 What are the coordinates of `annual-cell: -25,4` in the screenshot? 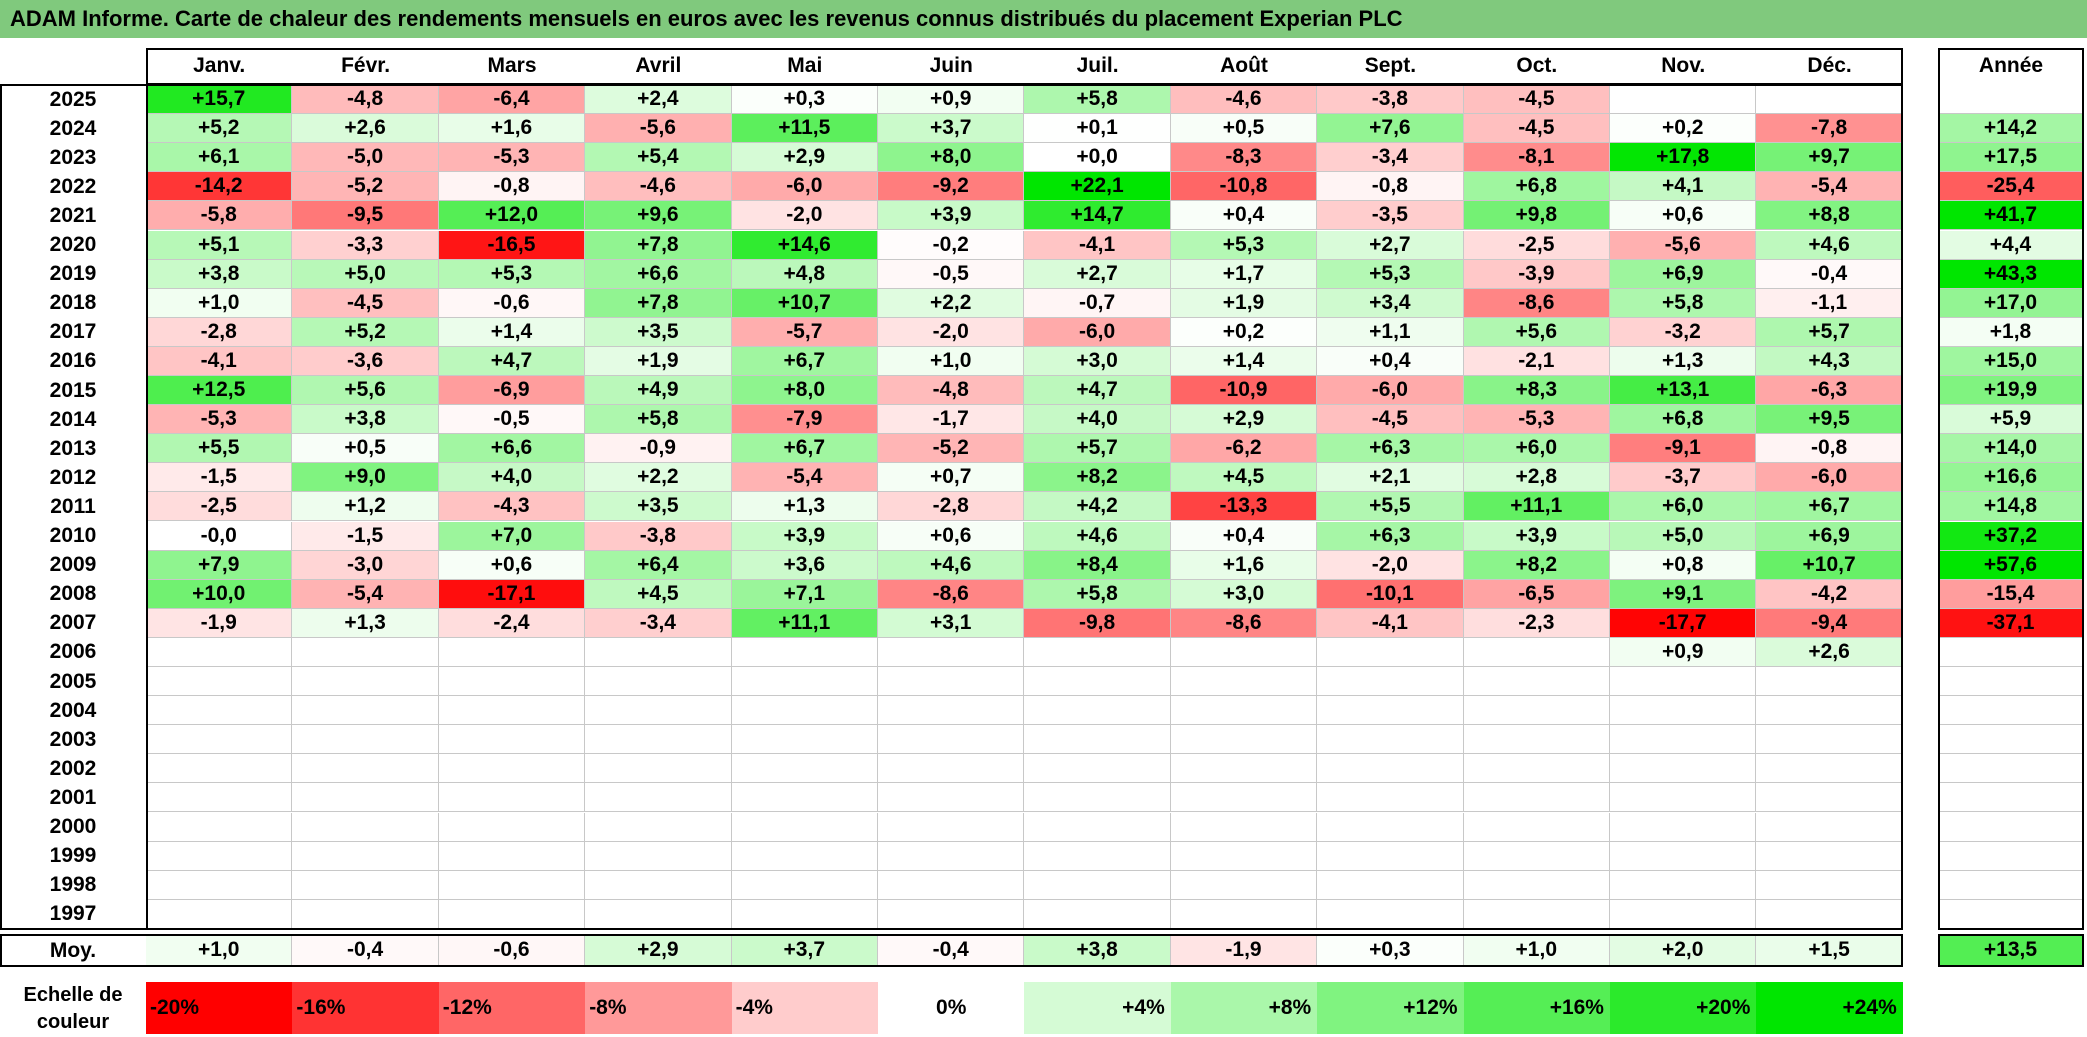 It's located at (2011, 187).